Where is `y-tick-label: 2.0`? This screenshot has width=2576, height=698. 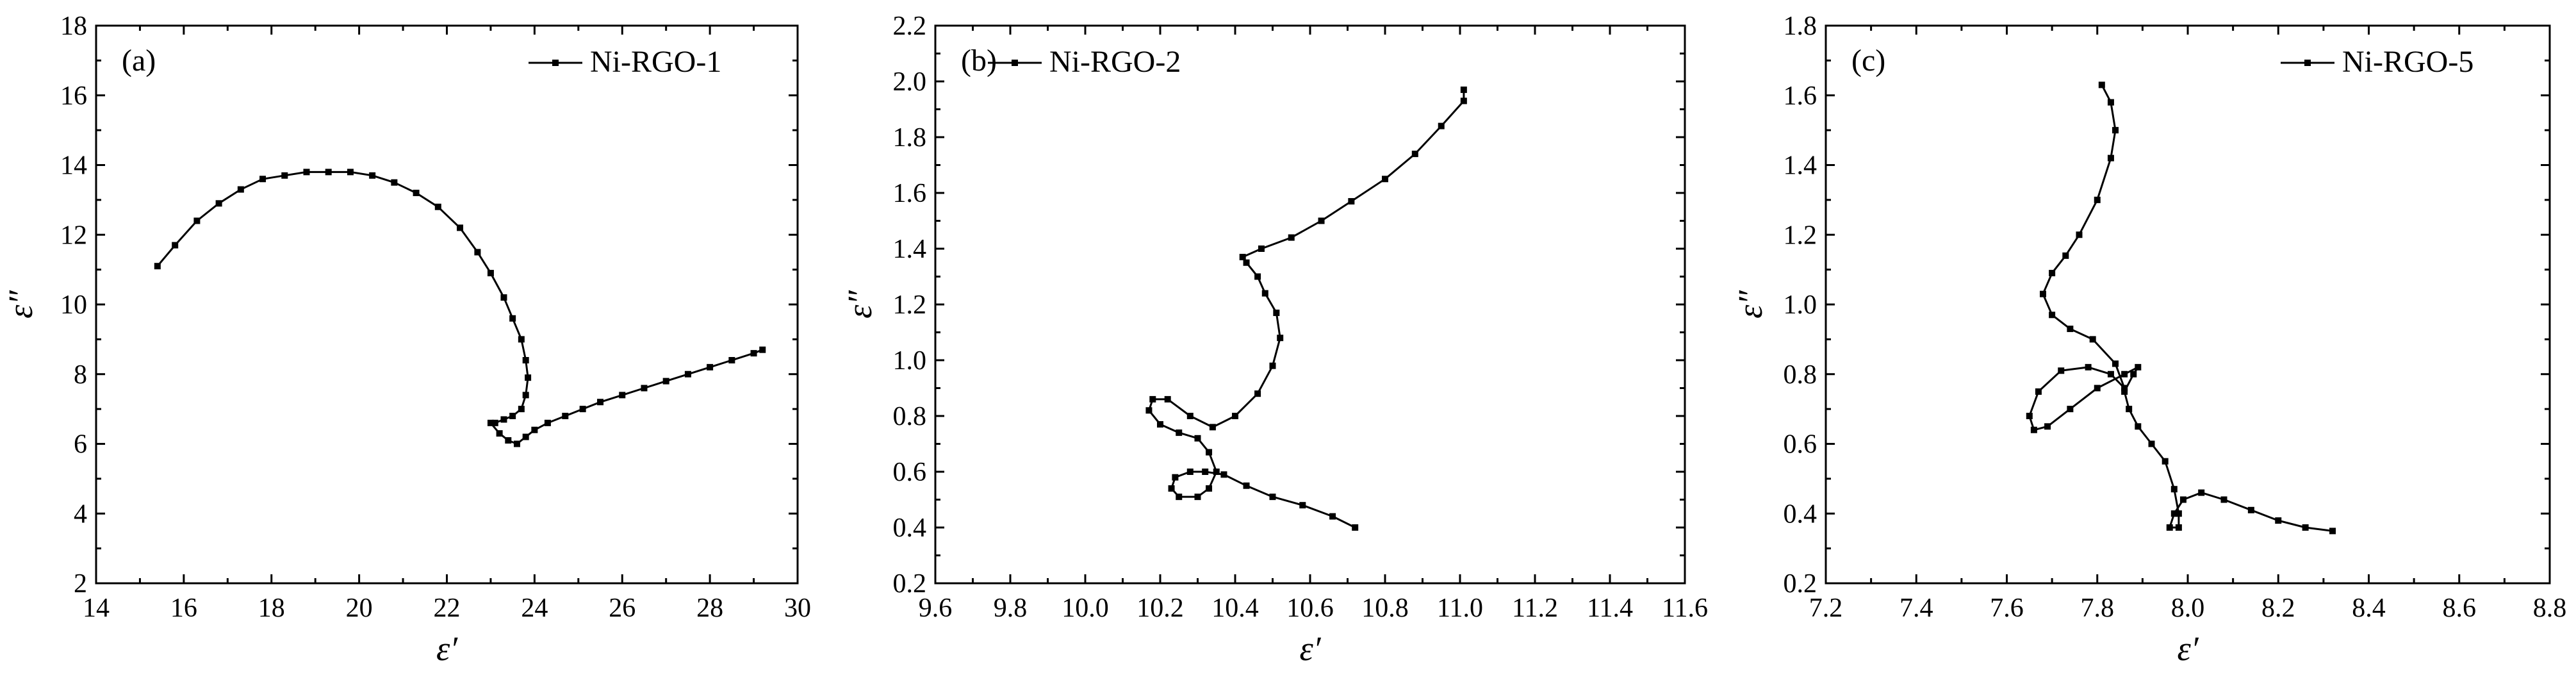
y-tick-label: 2.0 is located at coordinates (910, 82).